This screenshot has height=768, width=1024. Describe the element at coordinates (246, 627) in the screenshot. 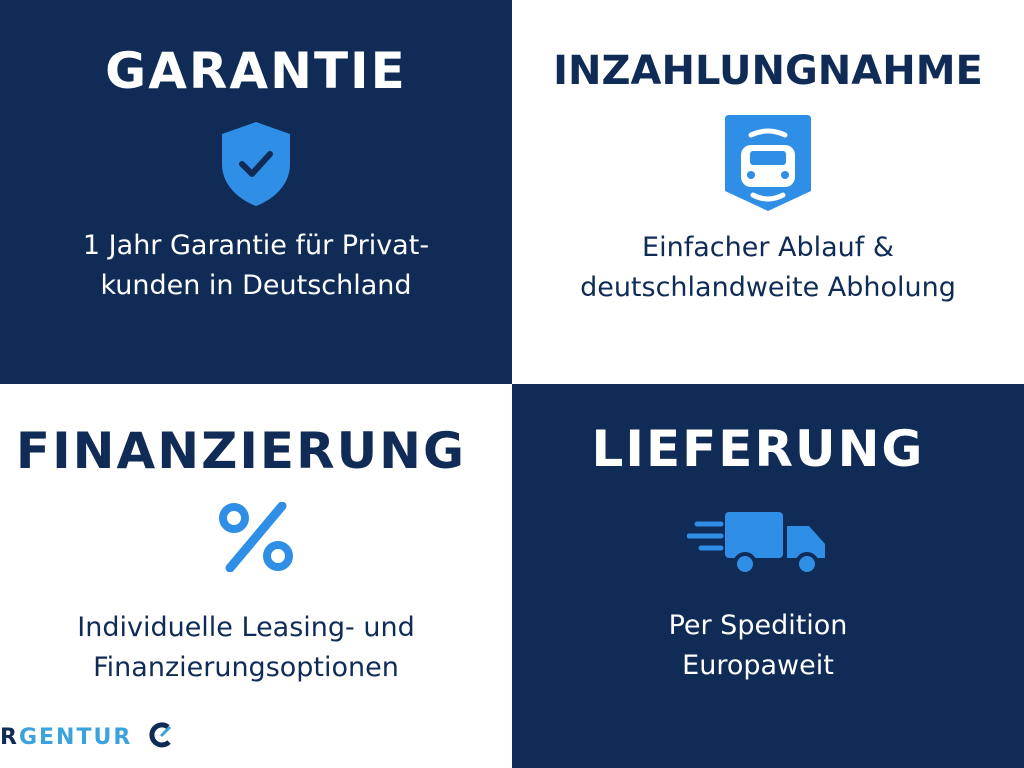

I see `tile-desc-line: Individuelle Leasing- und` at that location.